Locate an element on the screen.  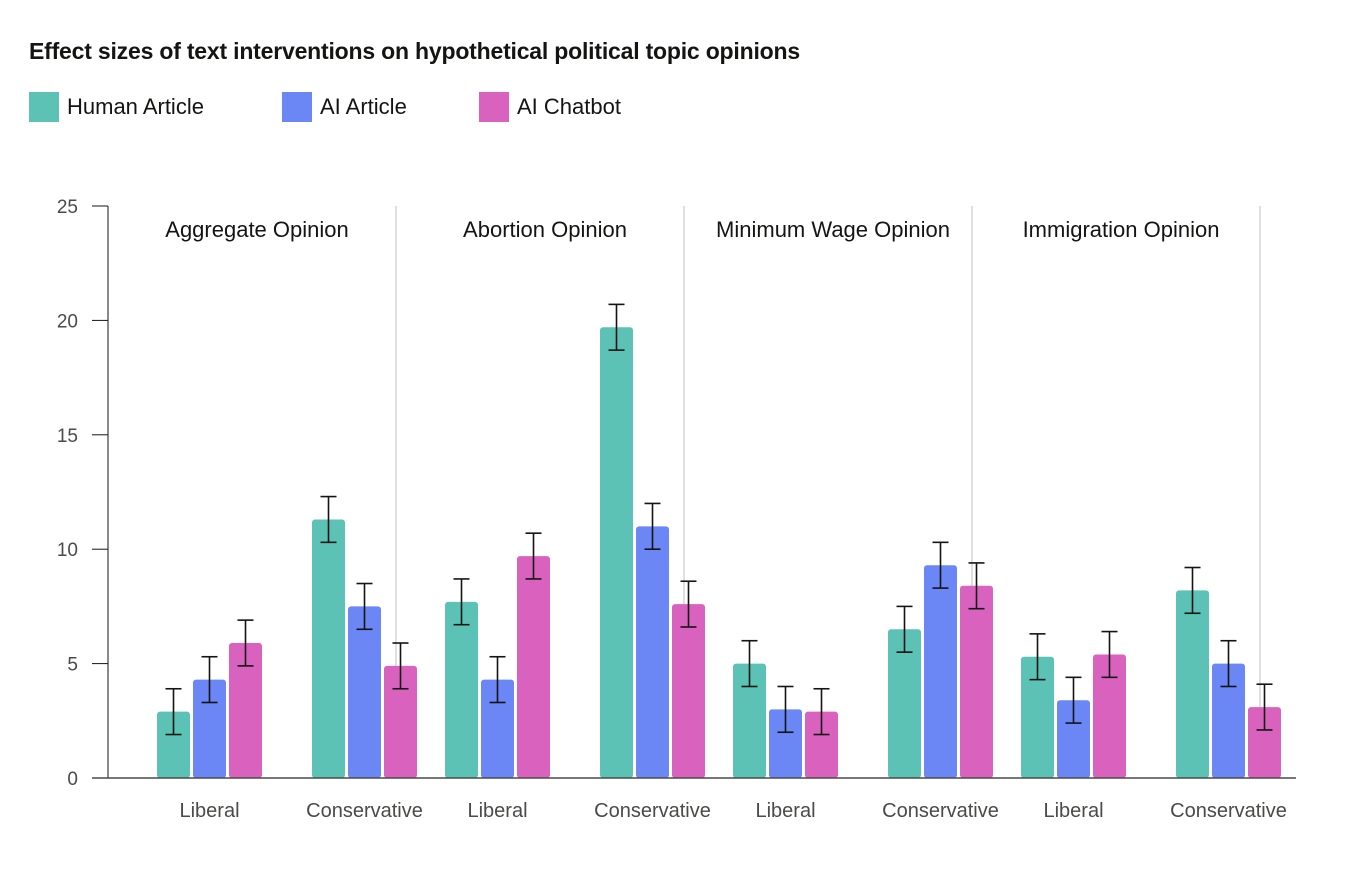
legend-swatch-human-article is located at coordinates (44, 107).